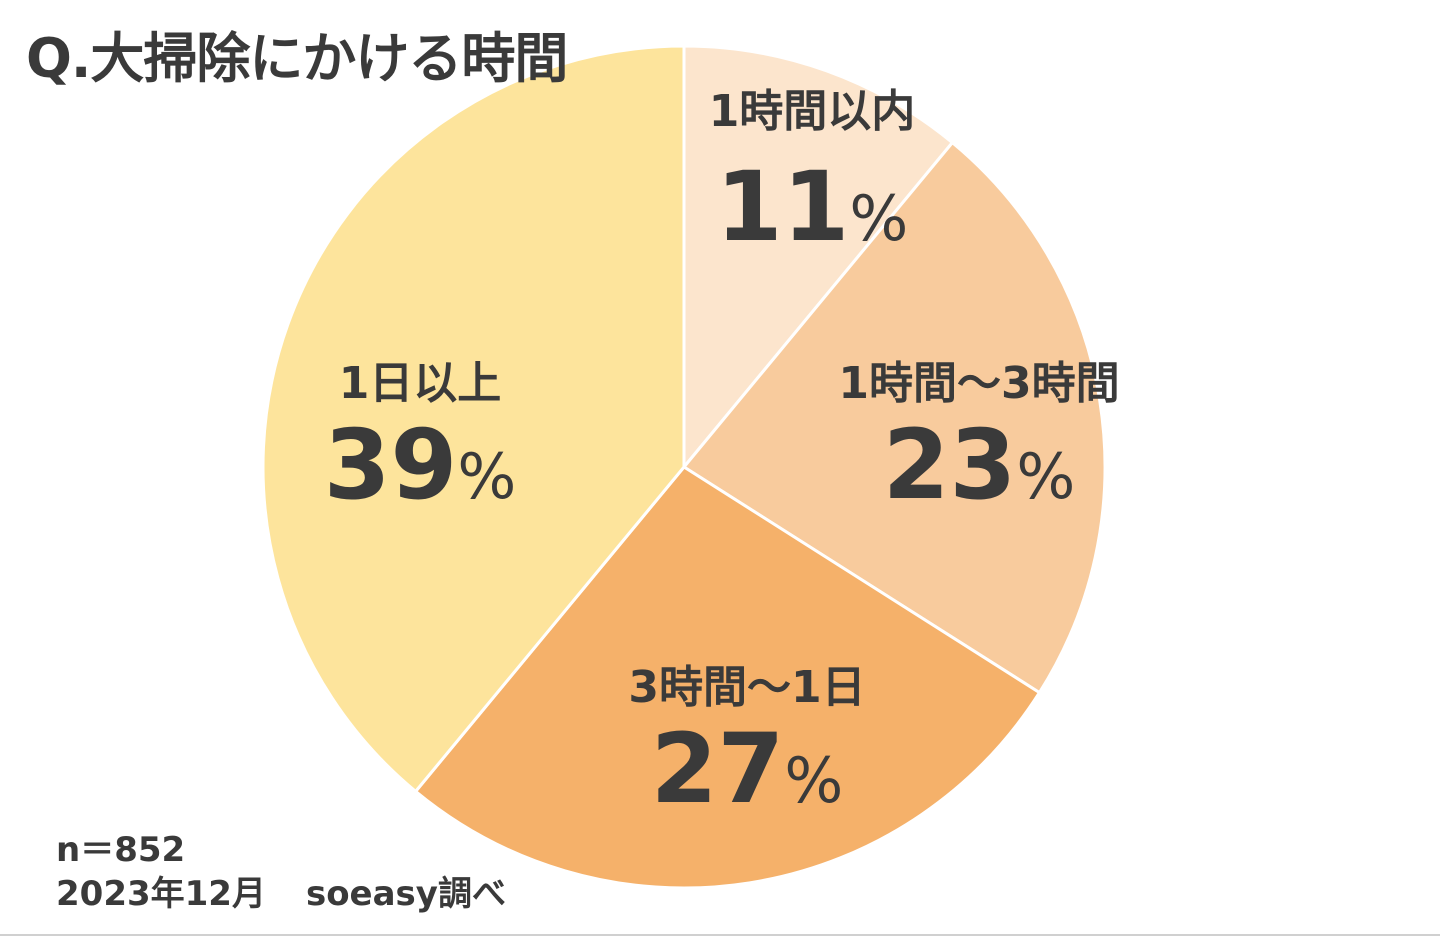 This screenshot has height=938, width=1440. I want to click on bottom-divider, so click(720, 935).